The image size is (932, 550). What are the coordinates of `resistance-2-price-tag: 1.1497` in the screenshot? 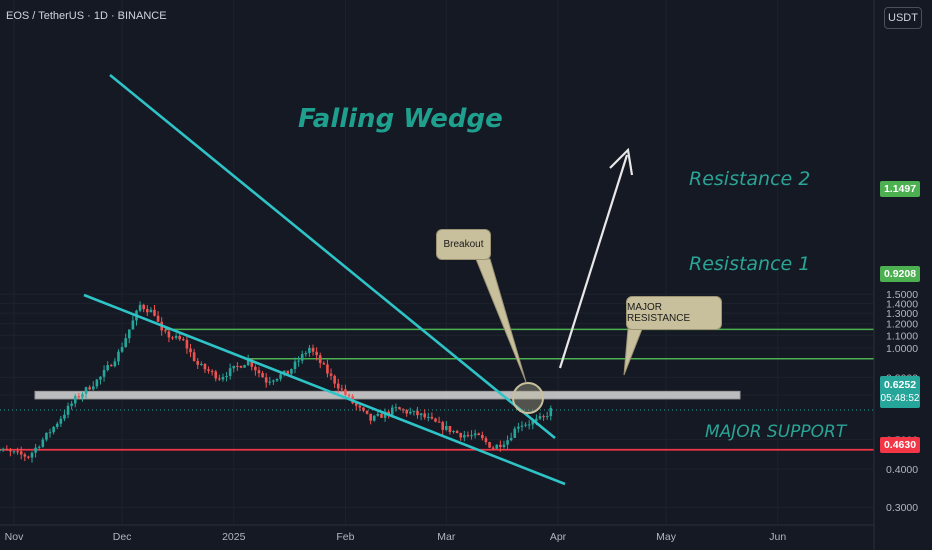 It's located at (900, 189).